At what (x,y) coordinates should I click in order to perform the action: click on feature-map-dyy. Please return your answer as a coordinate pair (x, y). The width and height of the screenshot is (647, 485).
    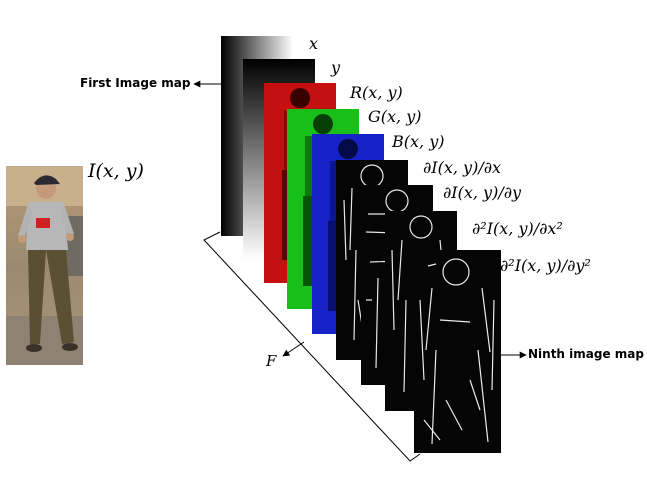
    Looking at the image, I should click on (457, 351).